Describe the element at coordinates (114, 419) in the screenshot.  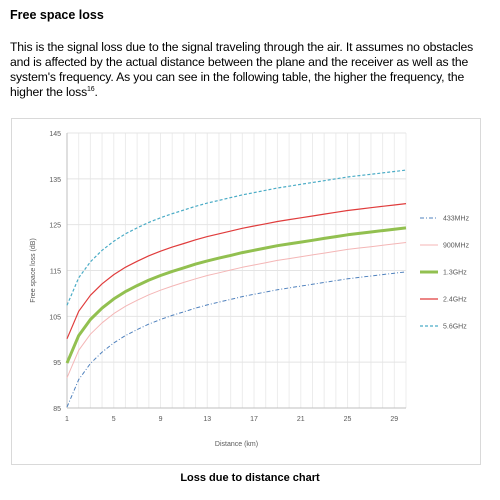
I see `x-tick-label: 5` at that location.